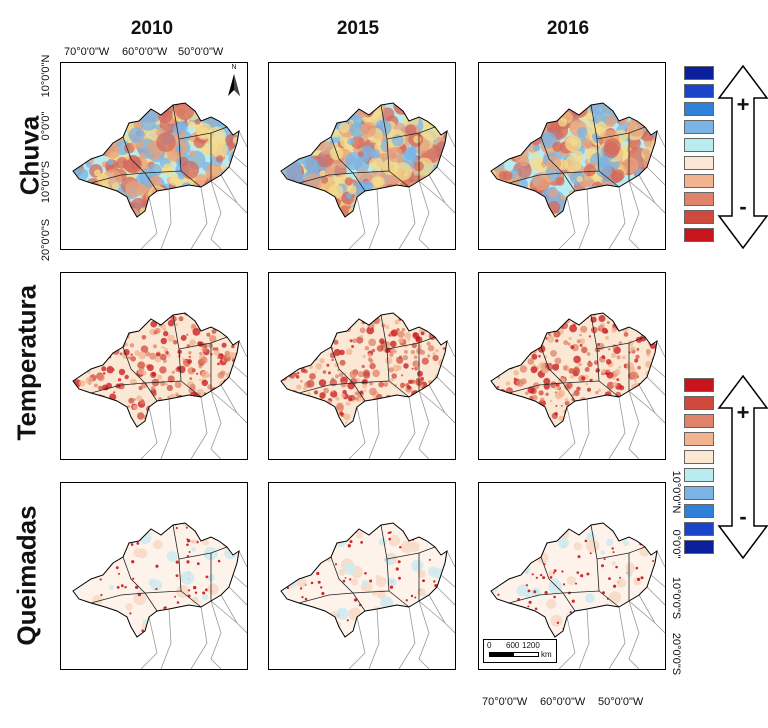 The image size is (768, 728). What do you see at coordinates (154, 576) in the screenshot?
I see `map-queimadas-2010` at bounding box center [154, 576].